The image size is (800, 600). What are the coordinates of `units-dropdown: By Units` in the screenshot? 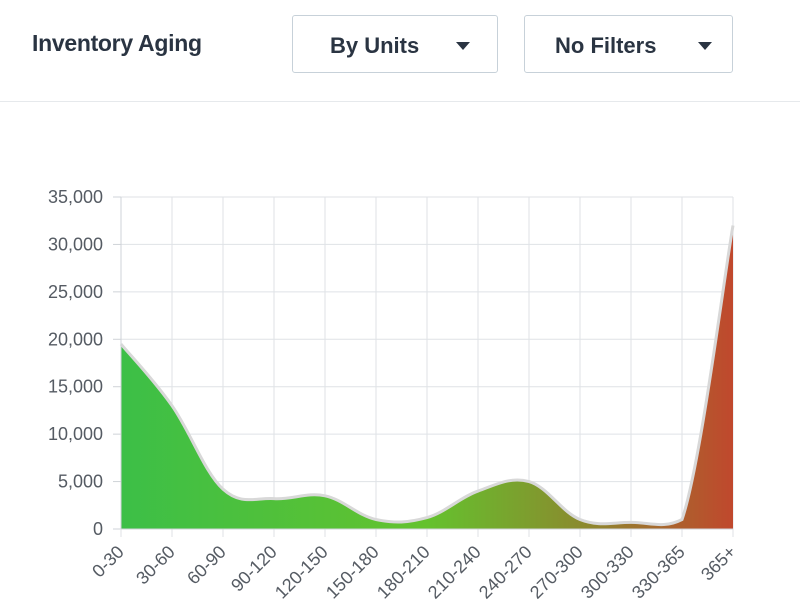 It's located at (395, 44).